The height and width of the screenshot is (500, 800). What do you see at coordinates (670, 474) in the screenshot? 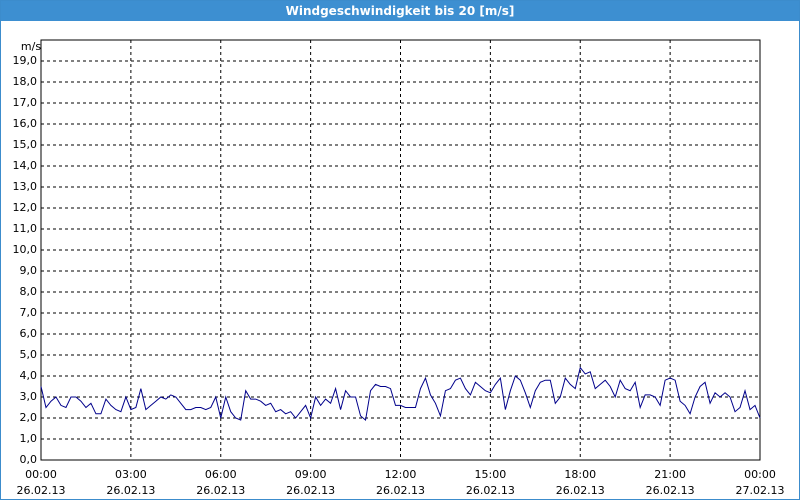
I see `x-tick-label: 21:00` at bounding box center [670, 474].